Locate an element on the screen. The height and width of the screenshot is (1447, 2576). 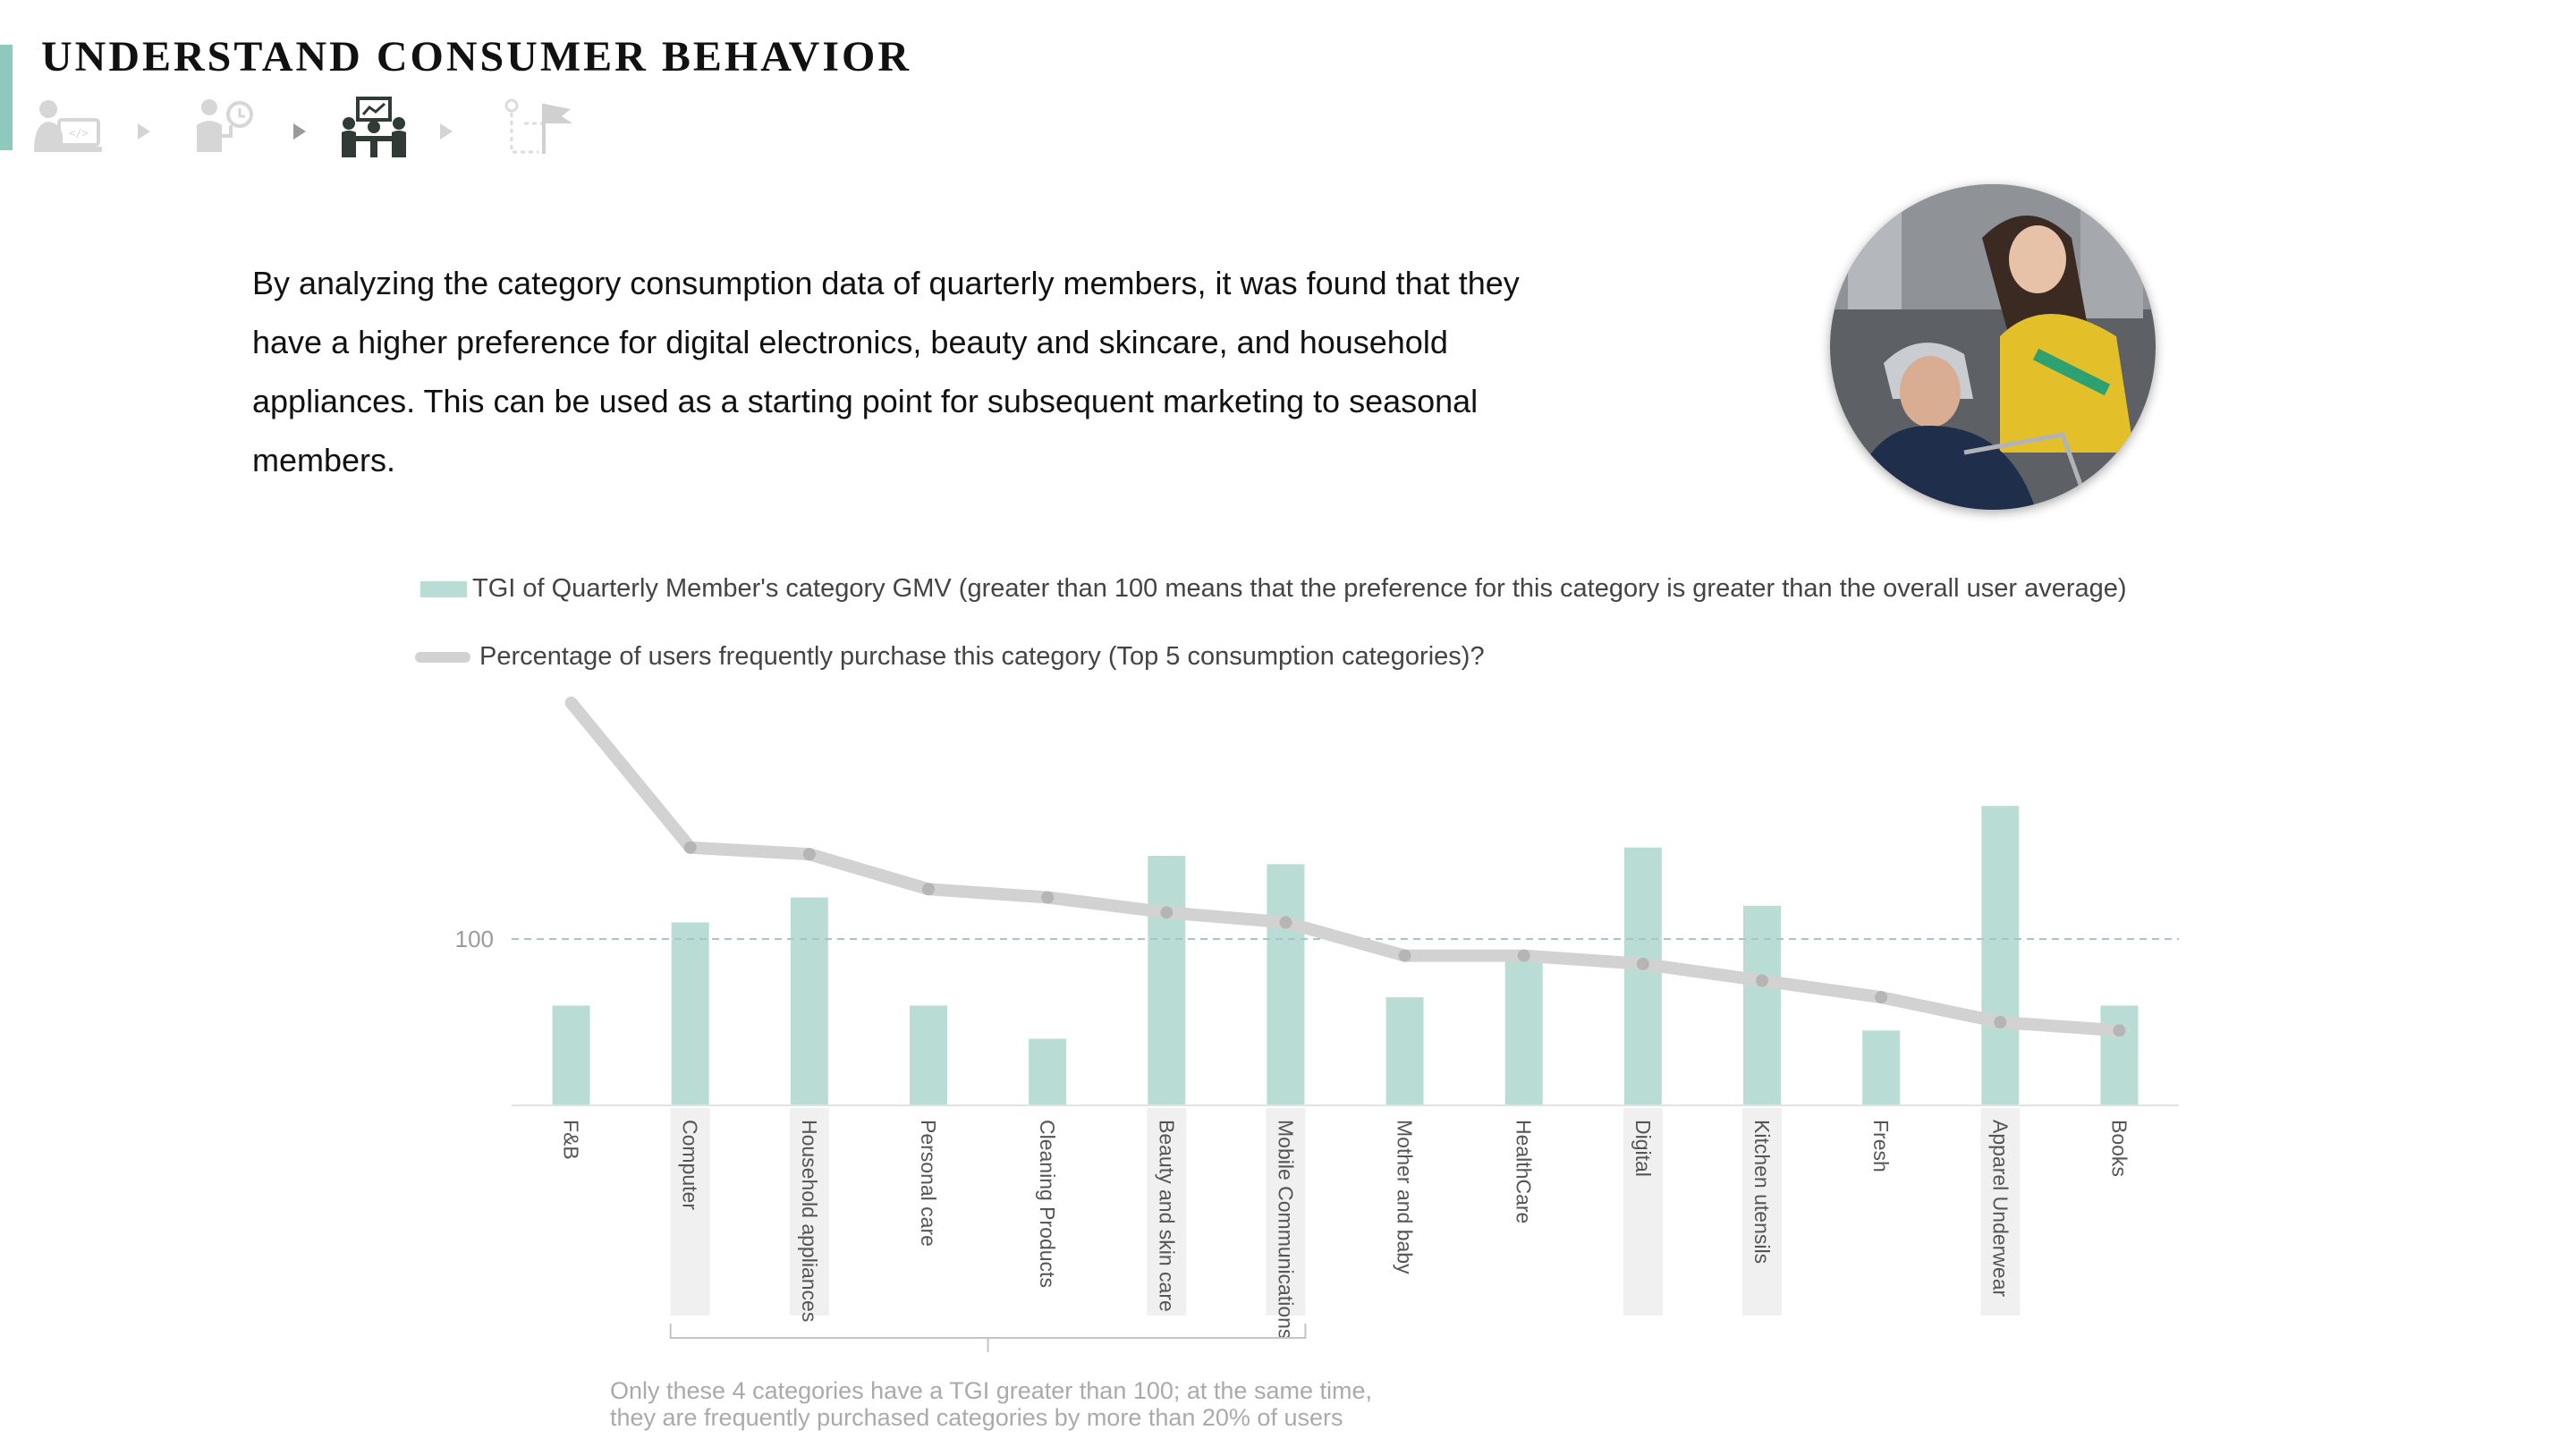
category-label: HealthCare is located at coordinates (1524, 1171).